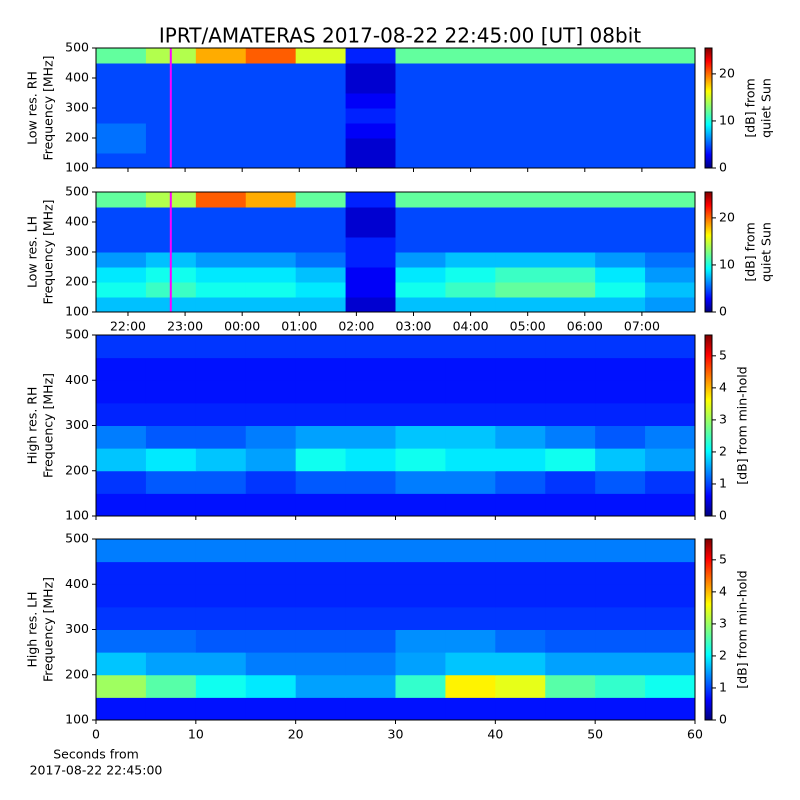  I want to click on y-axis-label: Frequency [MHz], so click(48, 629).